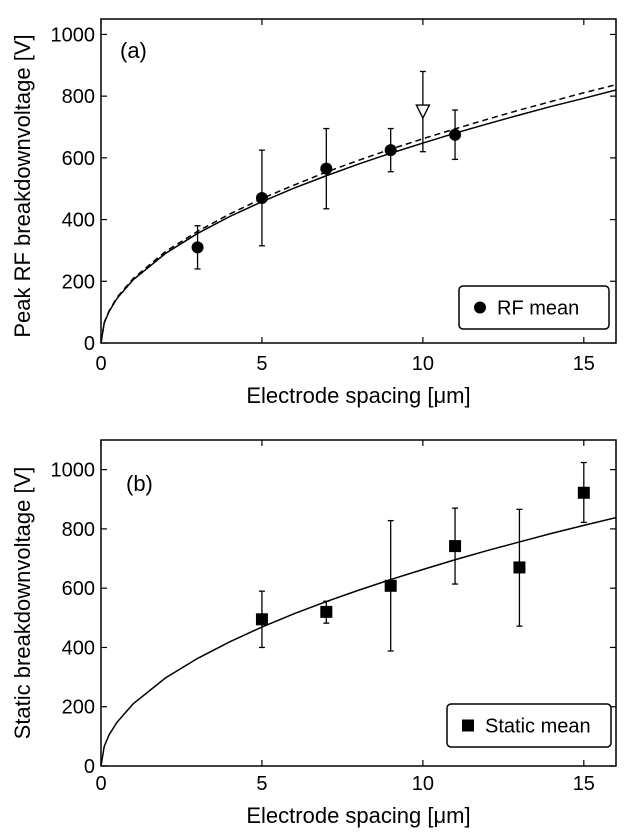  I want to click on panel-b-legend-box, so click(529, 725).